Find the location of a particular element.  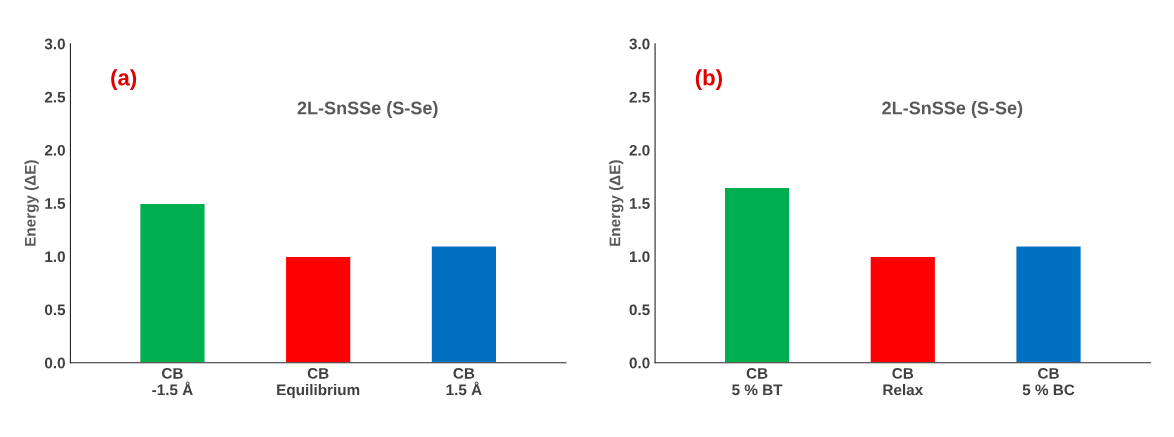

annotation: (b) is located at coordinates (708, 79).